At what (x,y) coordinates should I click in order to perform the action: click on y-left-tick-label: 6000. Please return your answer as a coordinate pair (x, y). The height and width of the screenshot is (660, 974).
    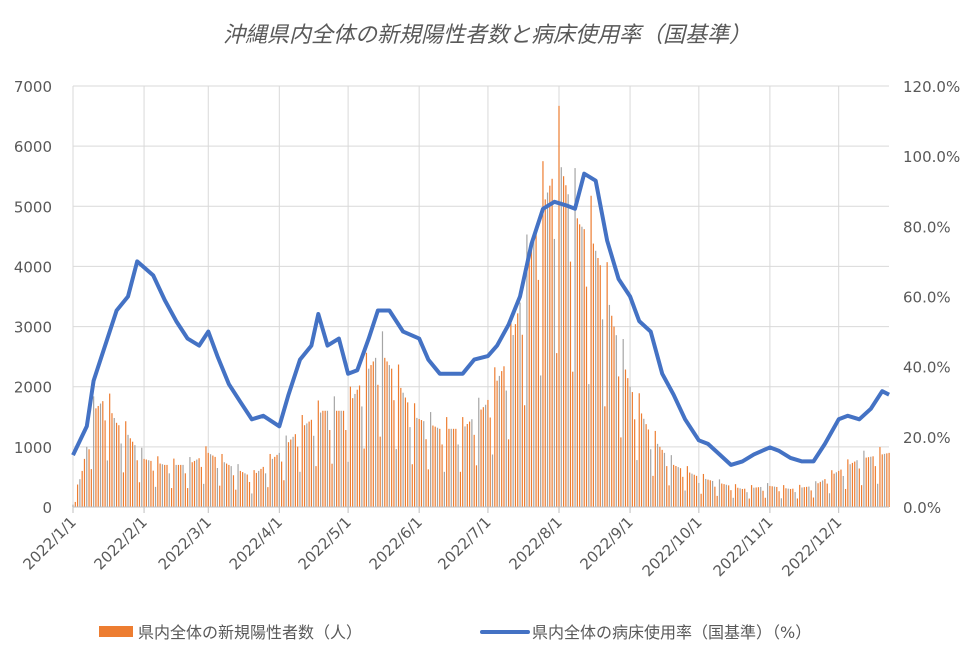
    Looking at the image, I should click on (33, 147).